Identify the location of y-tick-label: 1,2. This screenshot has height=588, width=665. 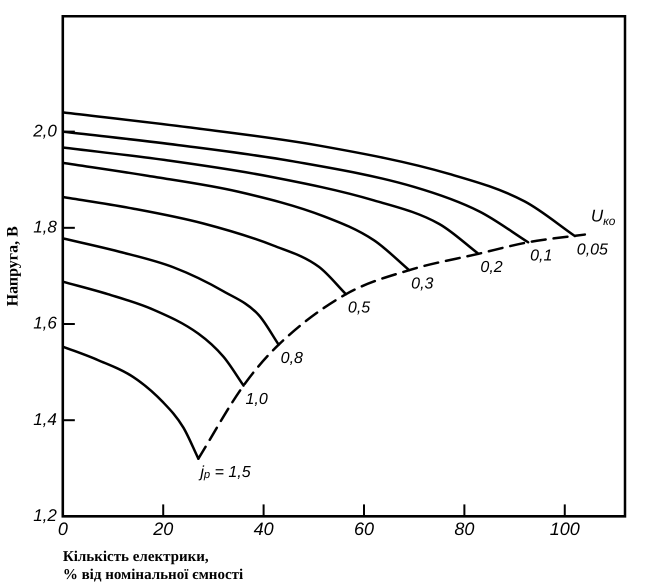
(45, 516).